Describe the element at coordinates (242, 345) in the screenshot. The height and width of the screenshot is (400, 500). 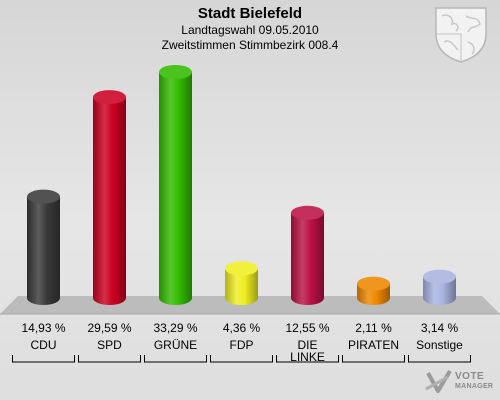
I see `category-label: FDP` at that location.